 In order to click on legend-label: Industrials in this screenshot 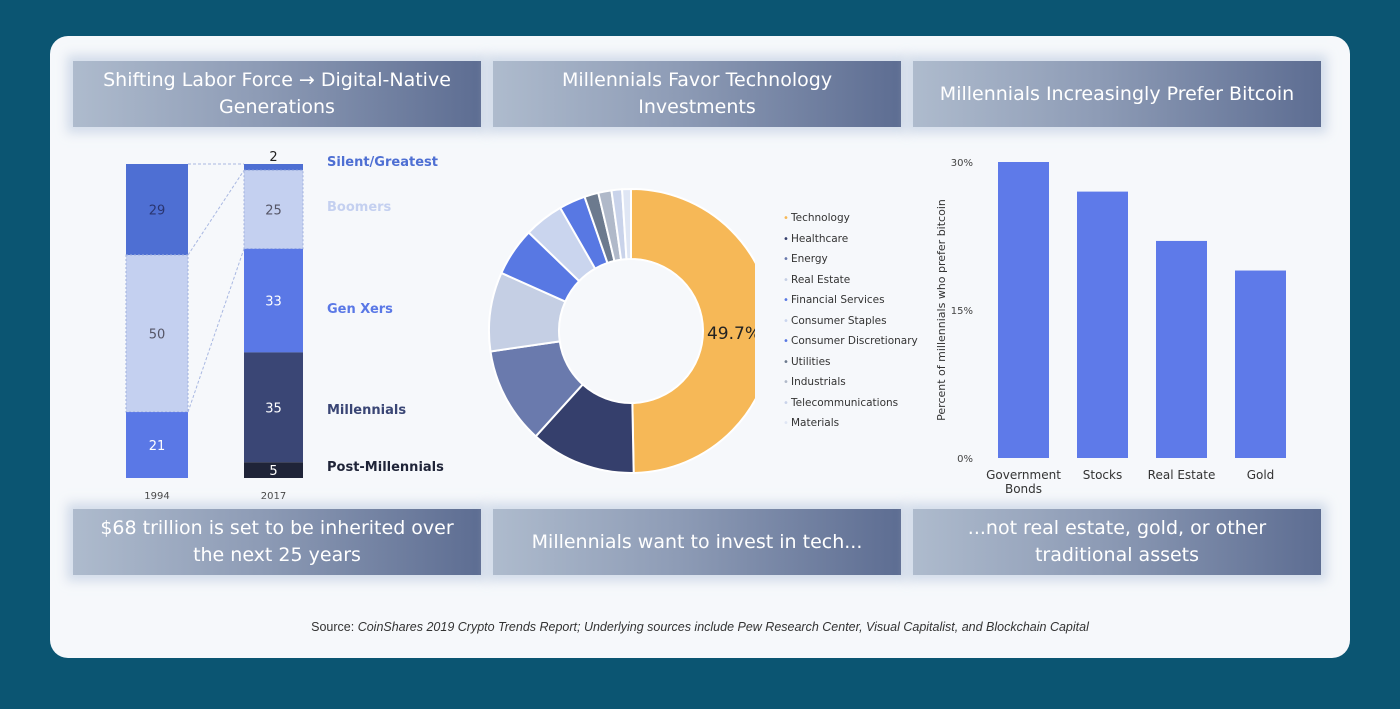, I will do `click(818, 382)`.